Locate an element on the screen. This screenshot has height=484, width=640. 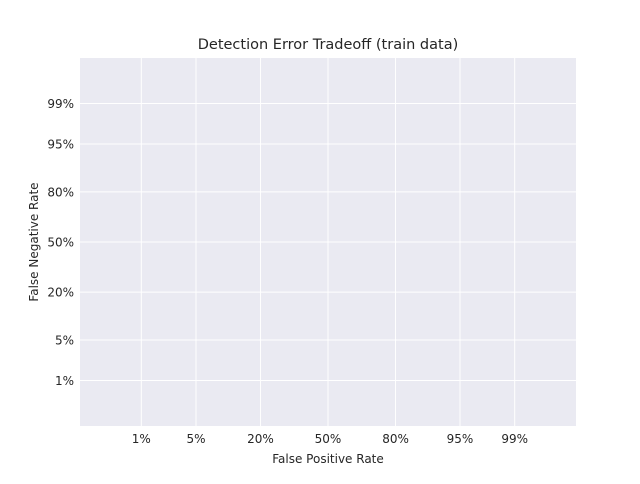
x-tick-label: 50% is located at coordinates (328, 439).